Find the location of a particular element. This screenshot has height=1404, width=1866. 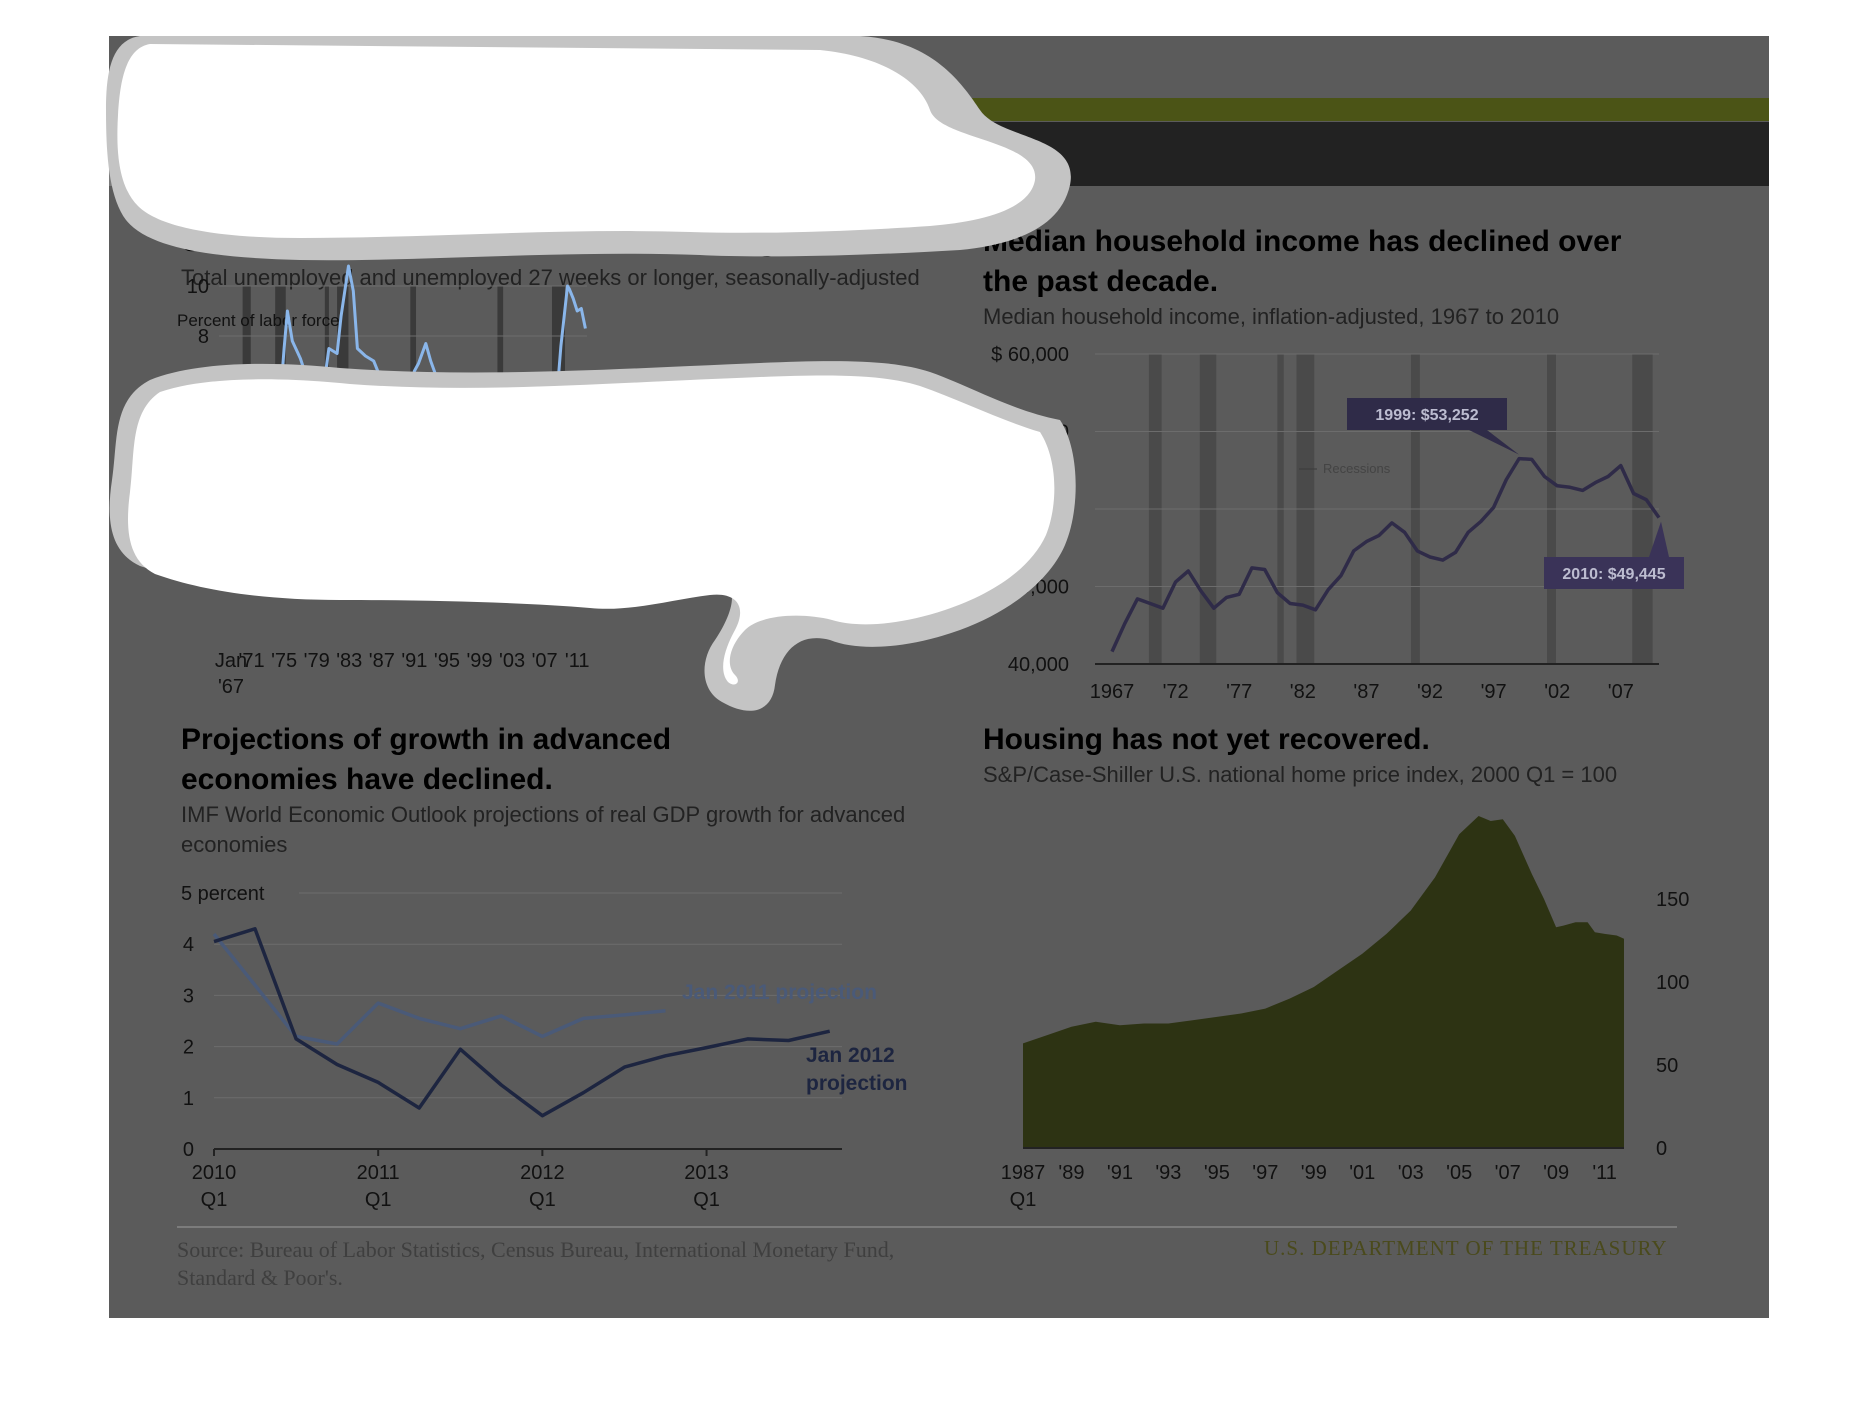

annotation-box-2010 is located at coordinates (1614, 573).